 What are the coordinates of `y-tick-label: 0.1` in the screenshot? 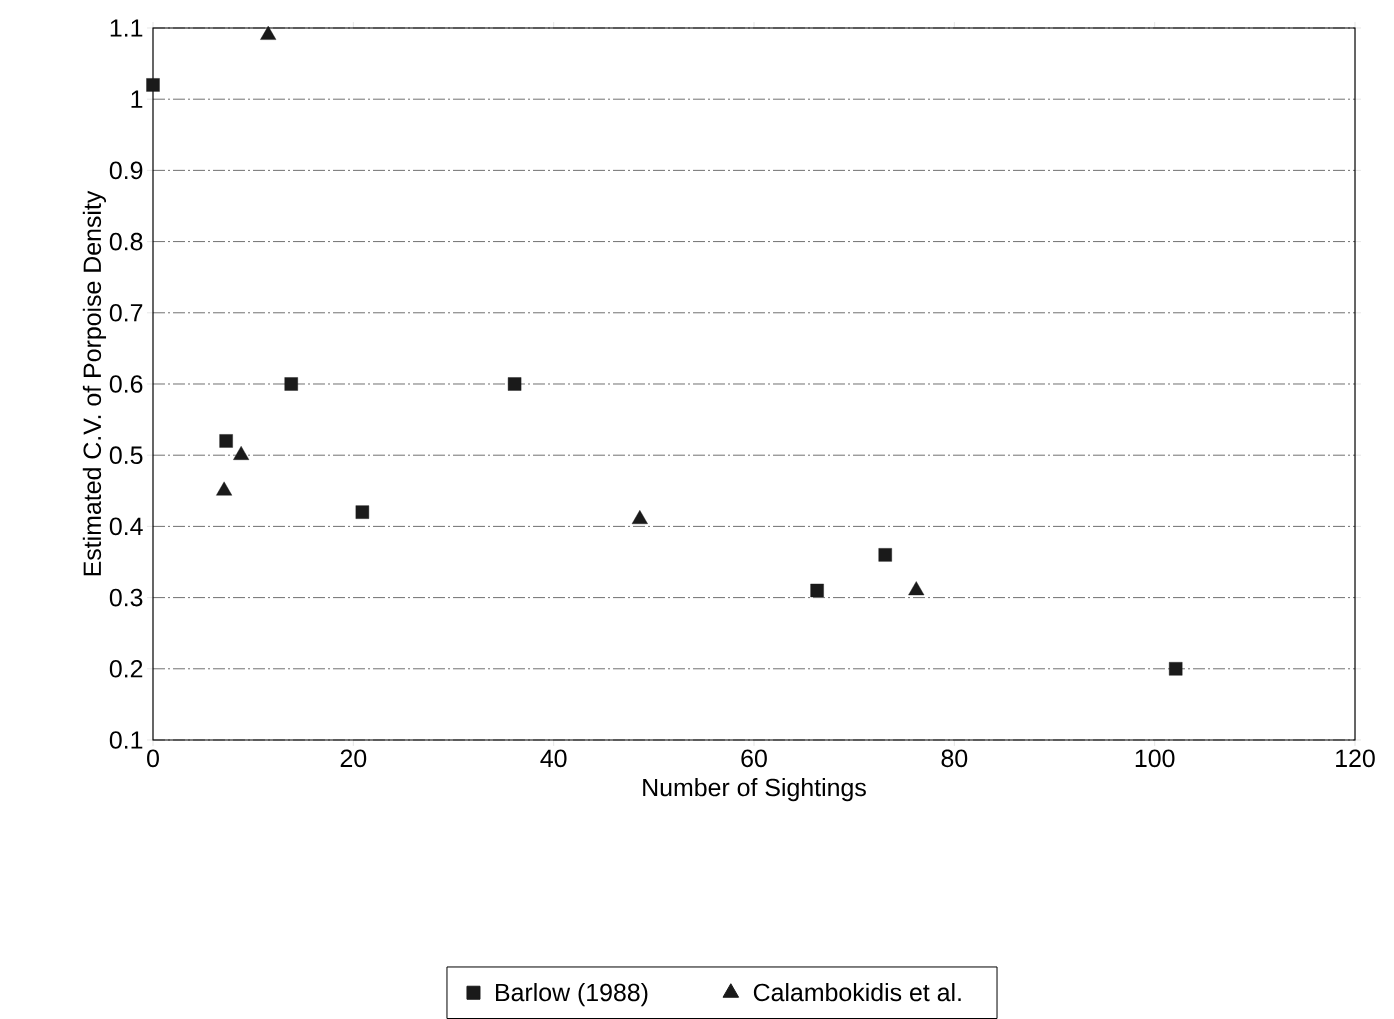 It's located at (126, 740).